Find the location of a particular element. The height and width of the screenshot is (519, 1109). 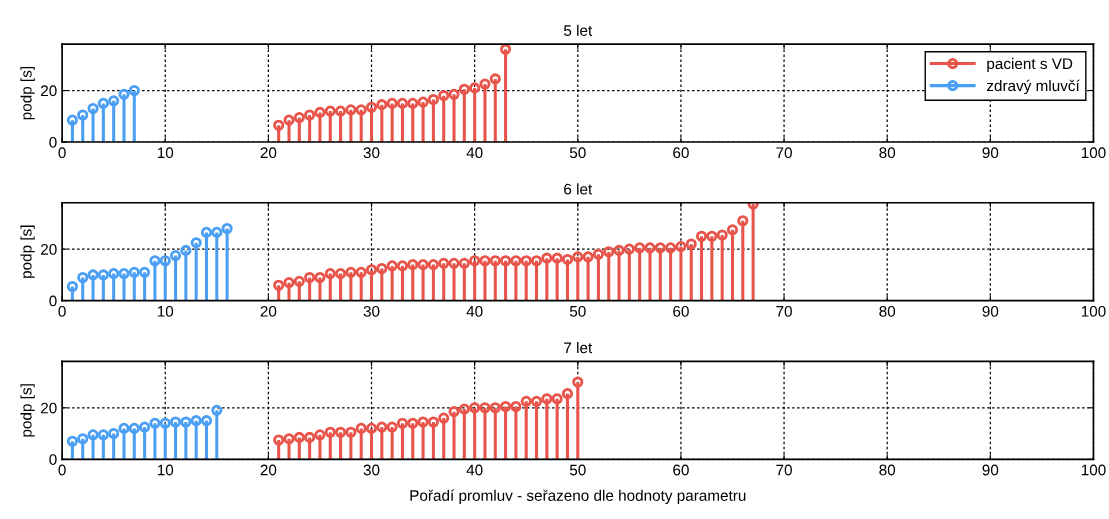

x-axis-title: Pořadí promluv - seřazeno dle hodnoty parametru is located at coordinates (578, 496).